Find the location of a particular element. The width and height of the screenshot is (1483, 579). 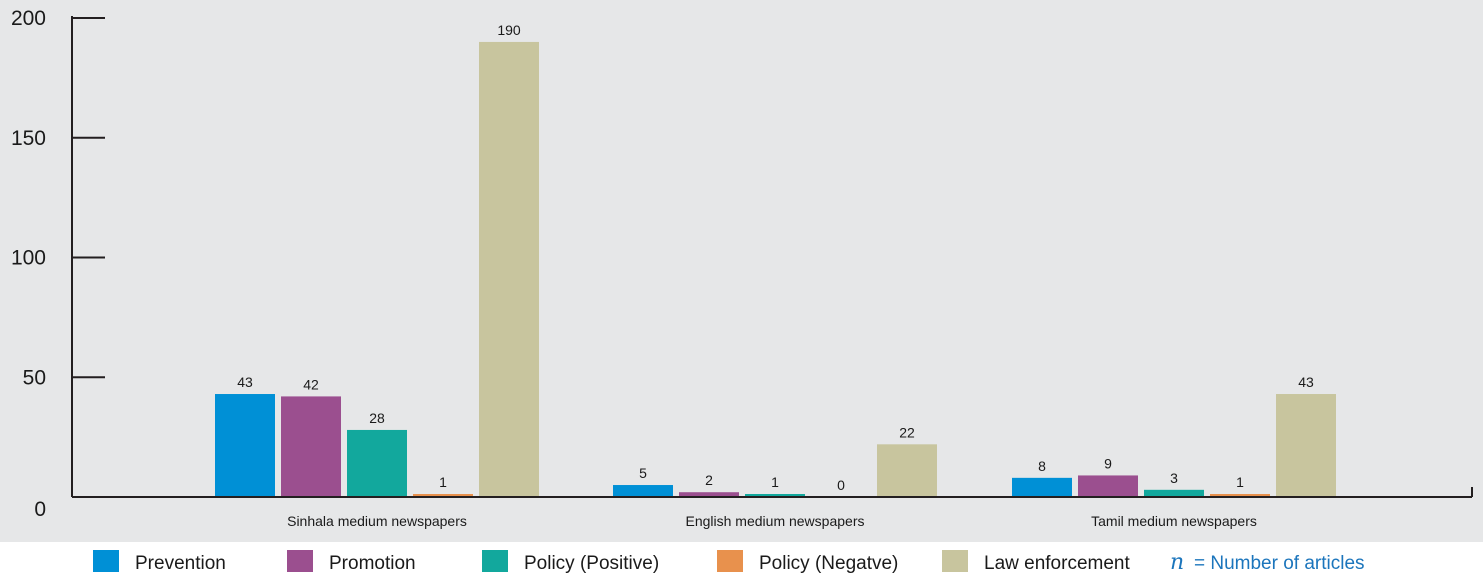

note-symbol: n is located at coordinates (1177, 562).